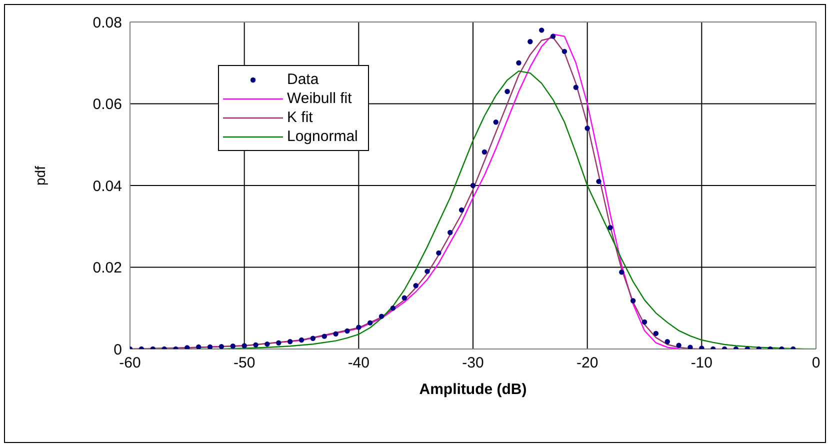  What do you see at coordinates (473, 363) in the screenshot?
I see `x-tick-label: -30` at bounding box center [473, 363].